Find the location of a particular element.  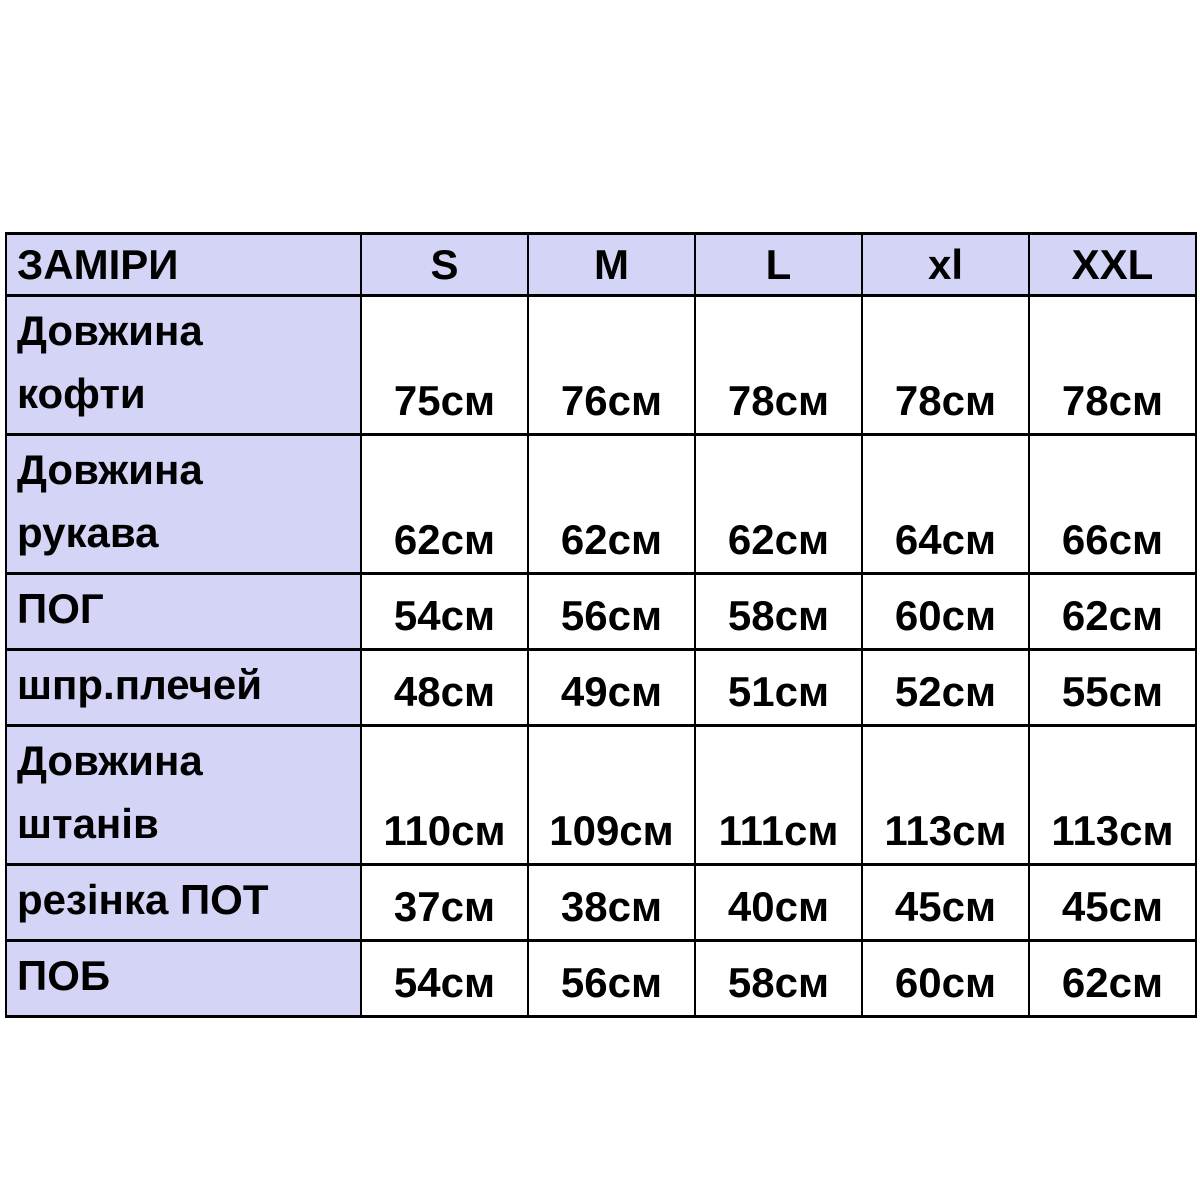

value-cell: 38см is located at coordinates (611, 902).